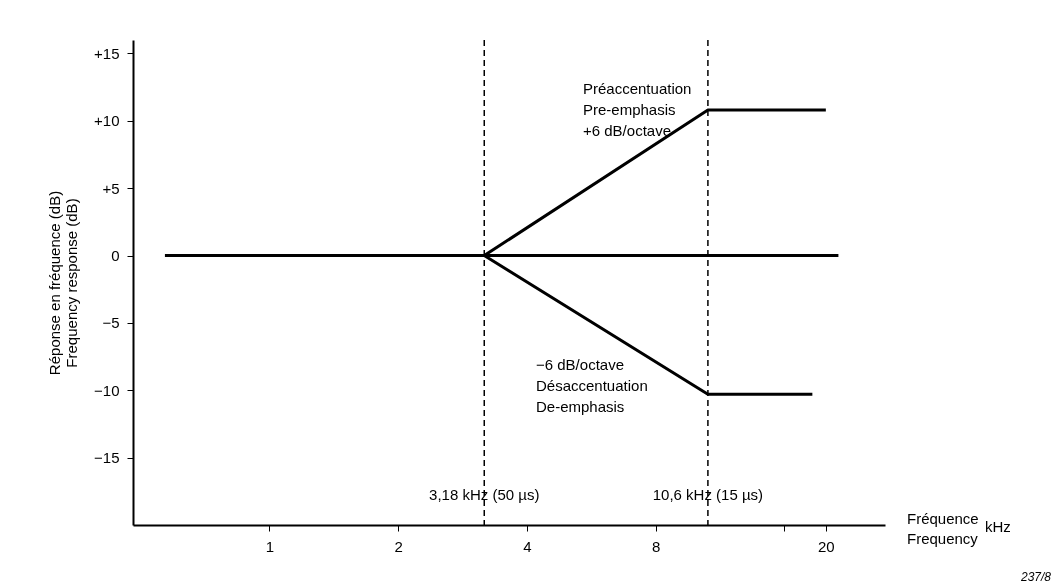 The width and height of the screenshot is (1061, 583). Describe the element at coordinates (527, 546) in the screenshot. I see `x-tick-label: 4` at that location.